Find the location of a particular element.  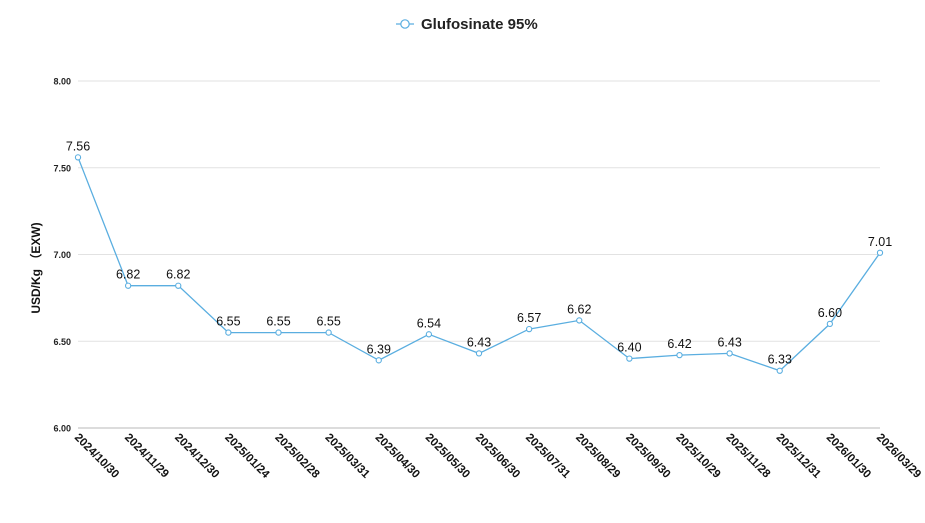

x-tick-label: 2025/03/31 is located at coordinates (348, 457).